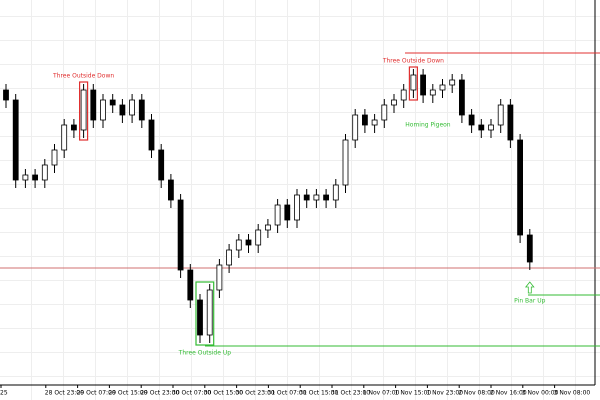 The image size is (600, 400). I want to click on annotation-label: Three Outside Up, so click(205, 353).